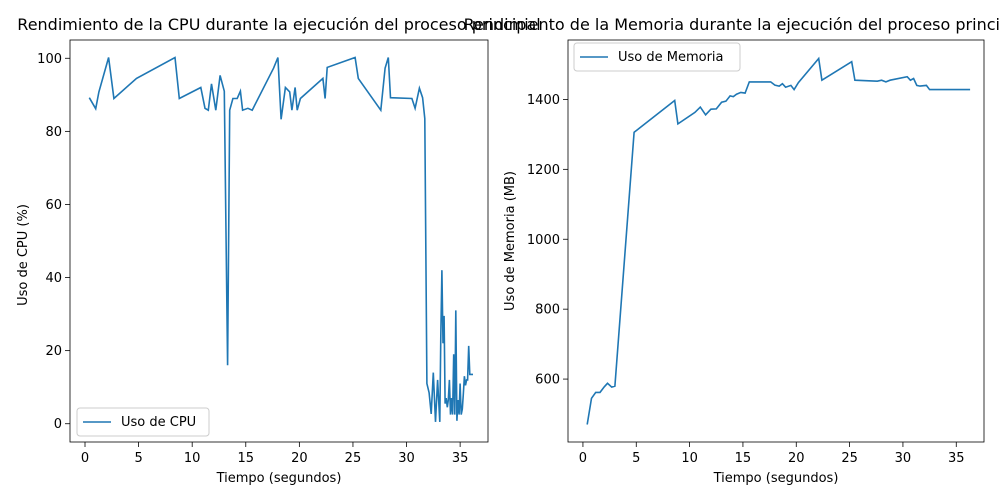  What do you see at coordinates (671, 57) in the screenshot?
I see `memory-legend-label: Uso de Memoria` at bounding box center [671, 57].